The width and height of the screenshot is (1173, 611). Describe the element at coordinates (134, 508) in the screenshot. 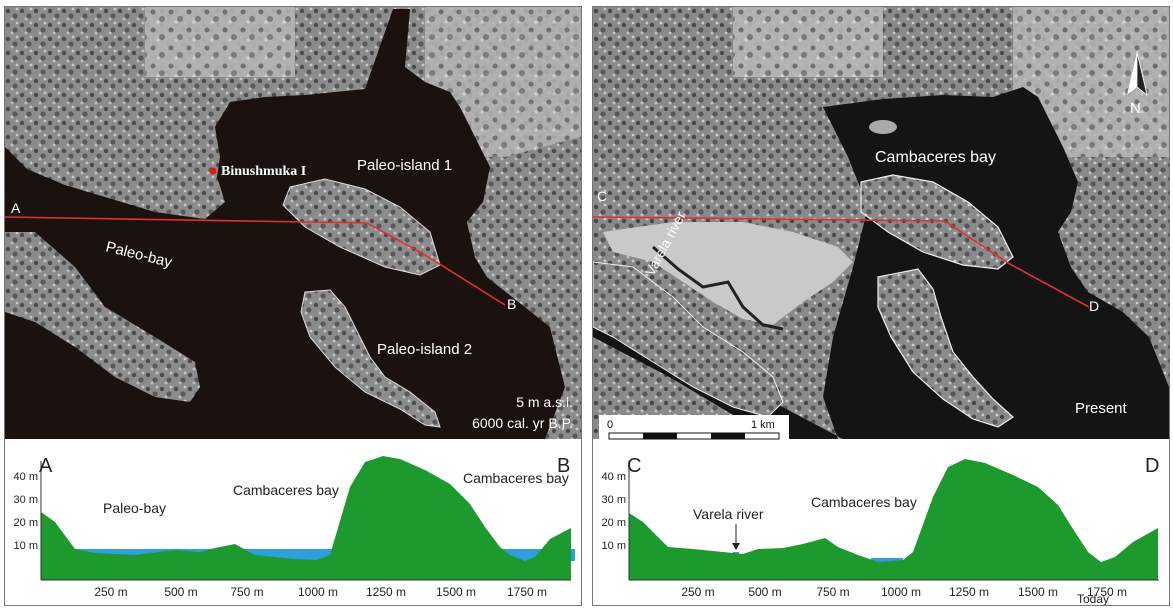

I see `profile-paleo-bay-label: Paleo-bay` at that location.